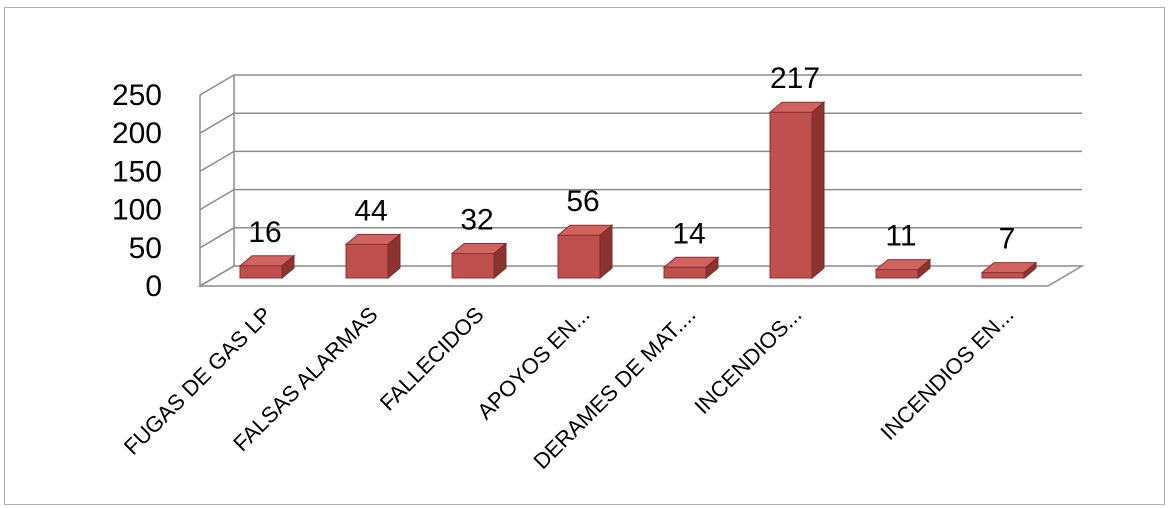 Image resolution: width=1170 pixels, height=508 pixels. I want to click on y-axis-ticks: 0 50 100 150 200 250, so click(137, 191).